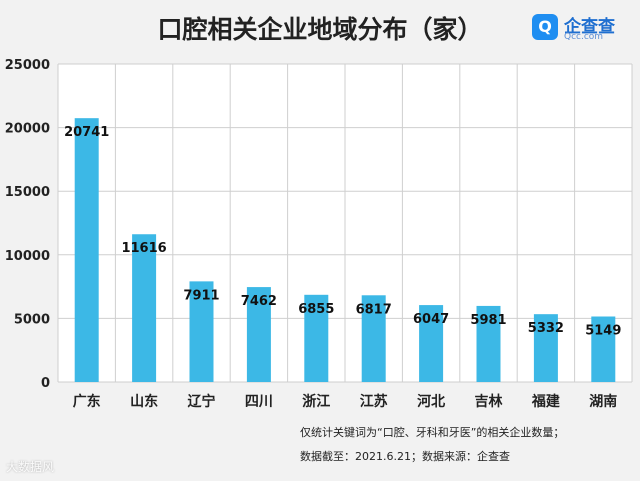 The image size is (640, 481). I want to click on logo-domain: Qcc.com, so click(584, 37).